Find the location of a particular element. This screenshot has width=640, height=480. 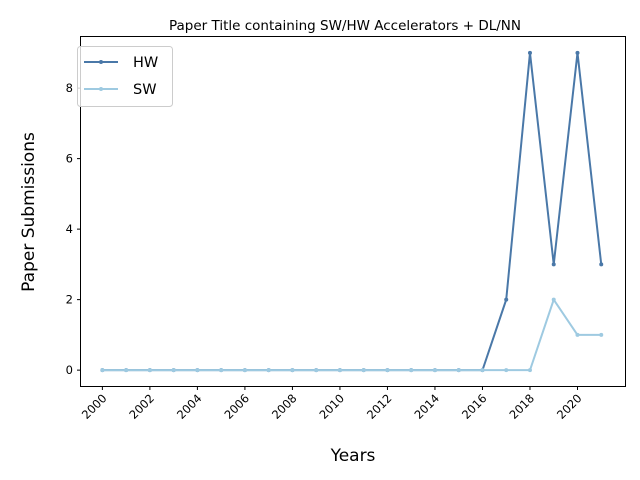

legend-box is located at coordinates (125, 76).